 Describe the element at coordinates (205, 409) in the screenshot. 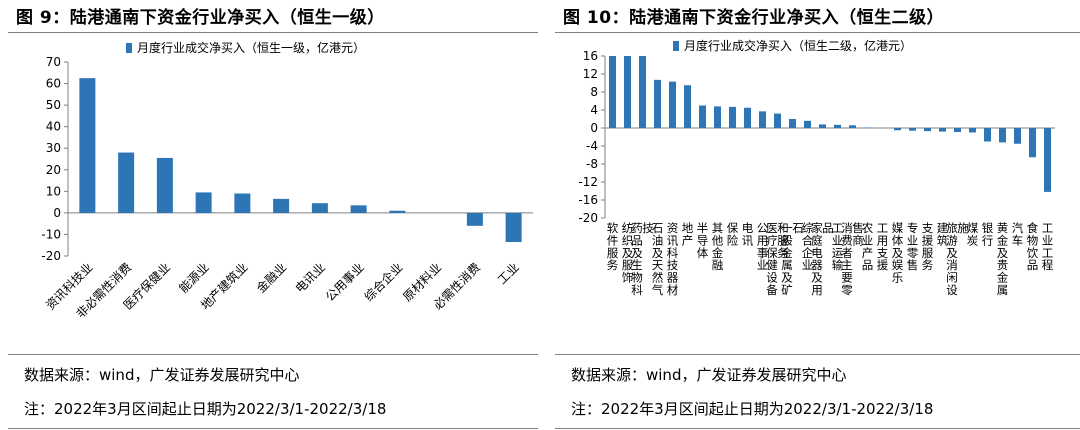

I see `date-range-note: 注：2022年3月区间起止日期为2022/3/1-2022/3/18` at that location.